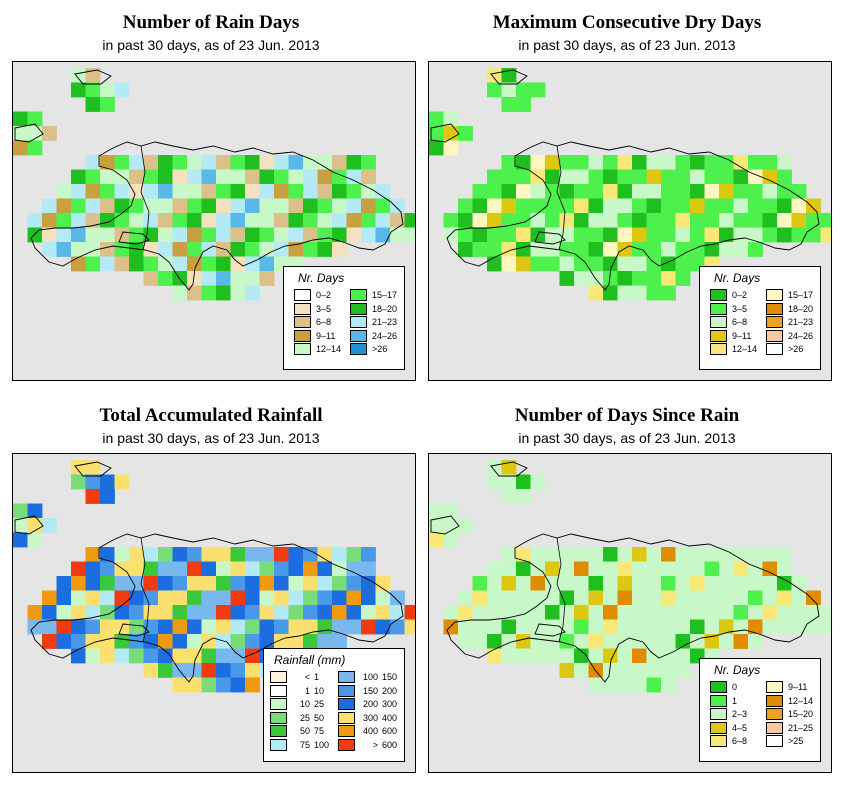 The image size is (853, 793). What do you see at coordinates (801, 322) in the screenshot?
I see `legend-label: 21–23` at bounding box center [801, 322].